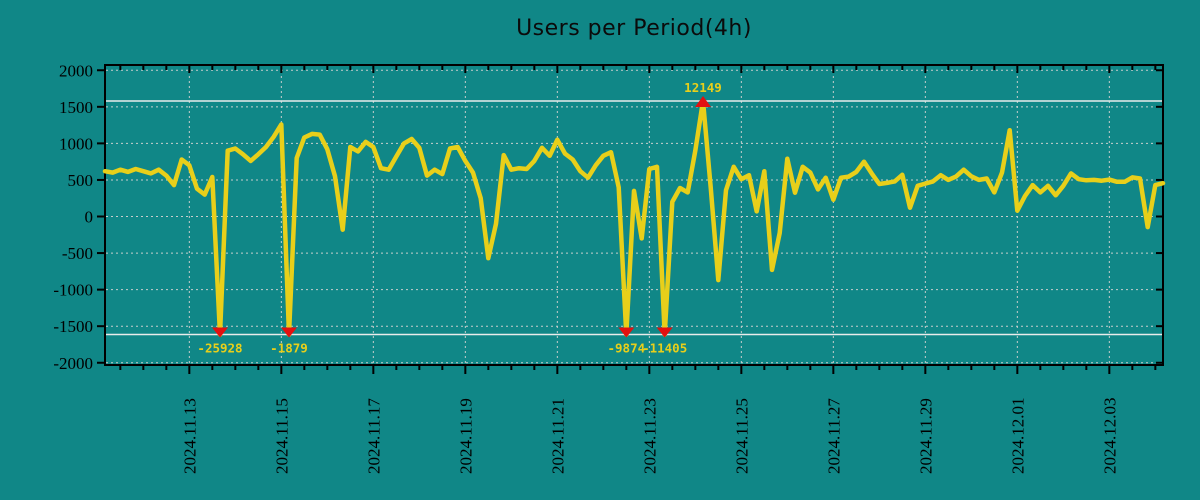  I want to click on x-tick-label: 2024.11.23, so click(649, 436).